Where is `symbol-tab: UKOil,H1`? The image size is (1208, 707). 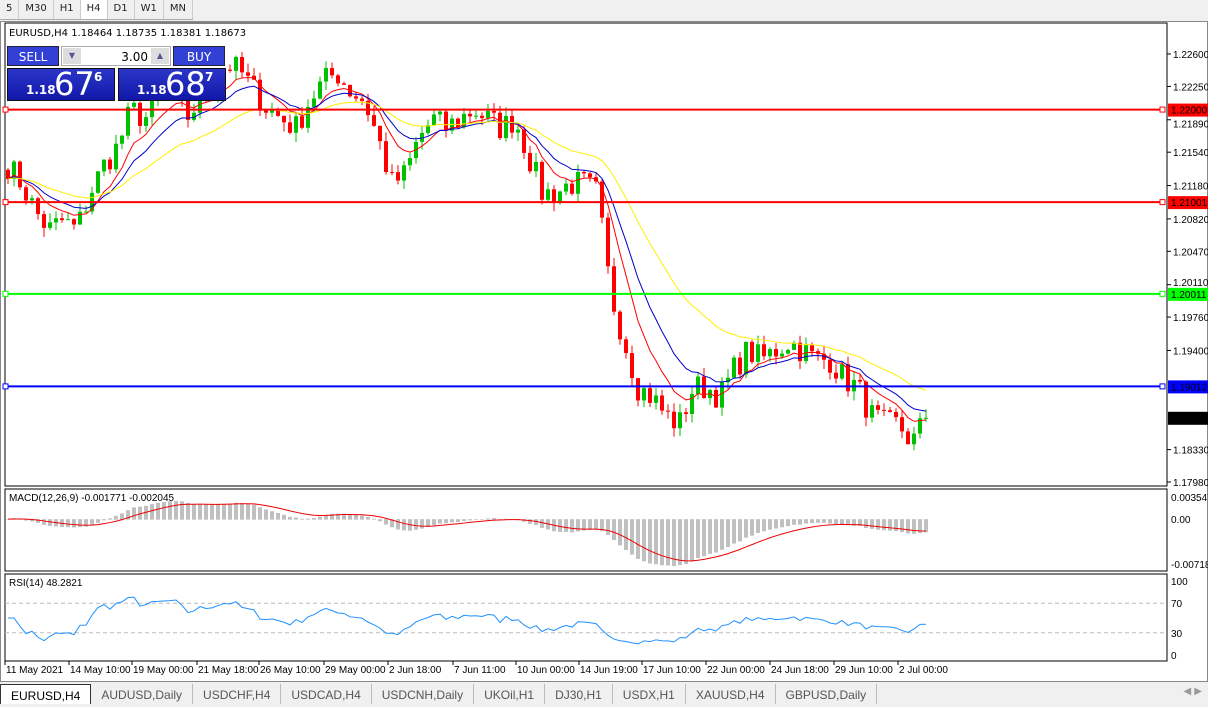 symbol-tab: UKOil,H1 is located at coordinates (510, 694).